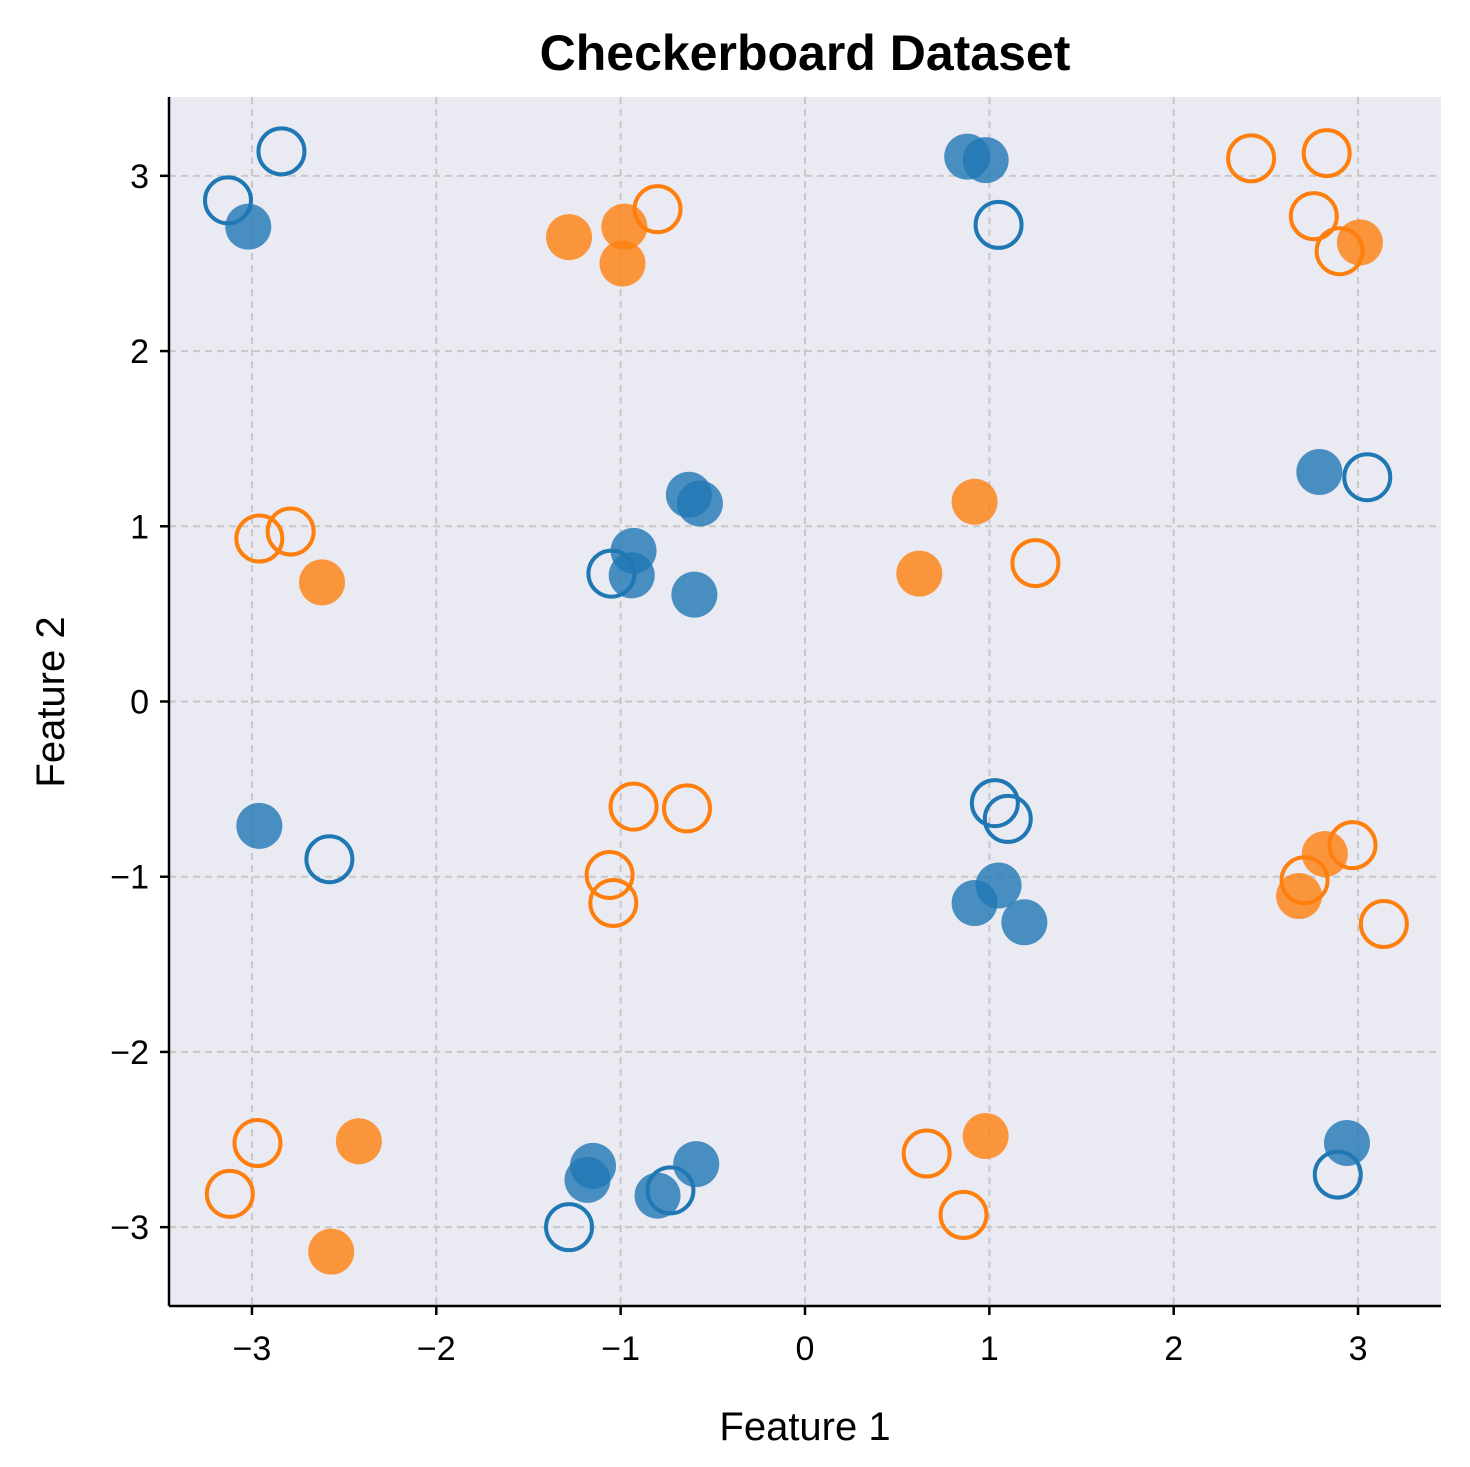 The height and width of the screenshot is (1467, 1470). What do you see at coordinates (1358, 1349) in the screenshot?
I see `x-tick-label: 3` at bounding box center [1358, 1349].